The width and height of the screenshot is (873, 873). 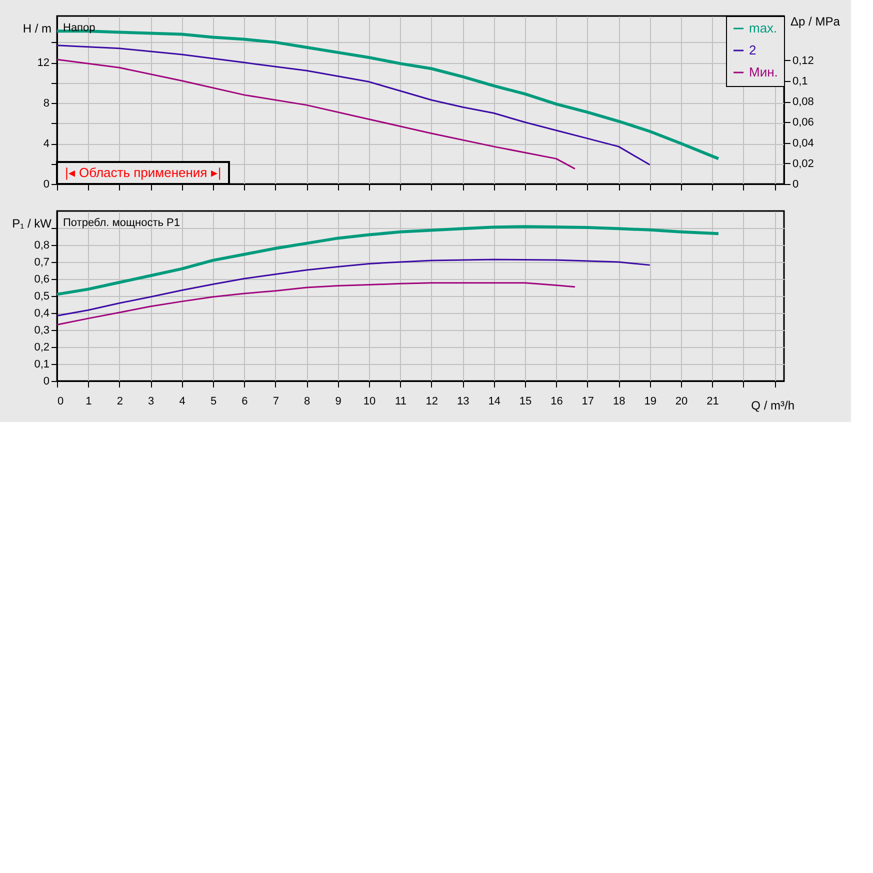 What do you see at coordinates (32, 223) in the screenshot?
I see `y-axis-title: P₁ / kW` at bounding box center [32, 223].